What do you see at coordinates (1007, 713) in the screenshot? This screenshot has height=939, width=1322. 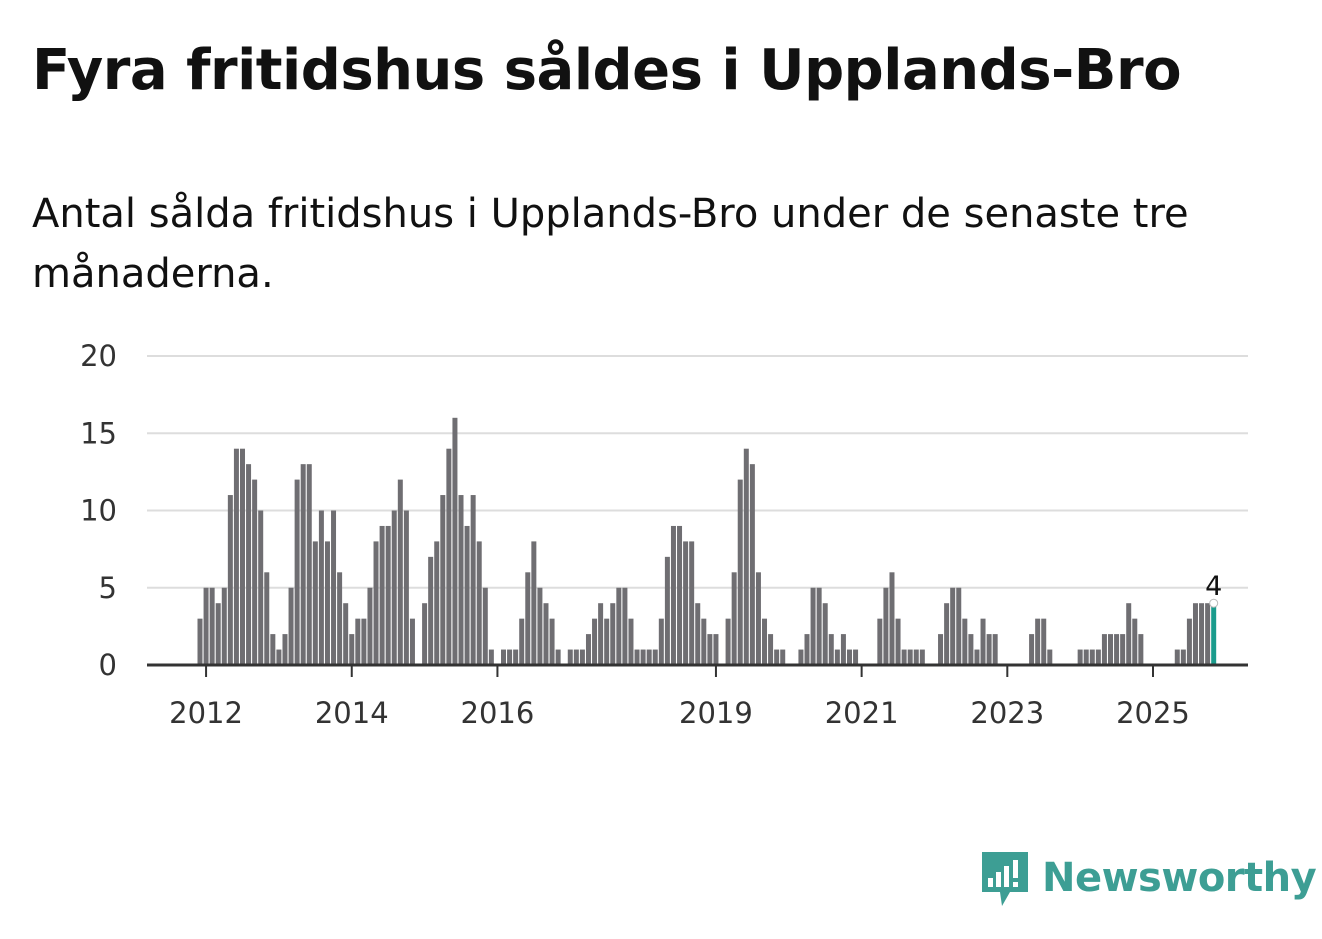 I see `x-tick-label: 2023` at bounding box center [1007, 713].